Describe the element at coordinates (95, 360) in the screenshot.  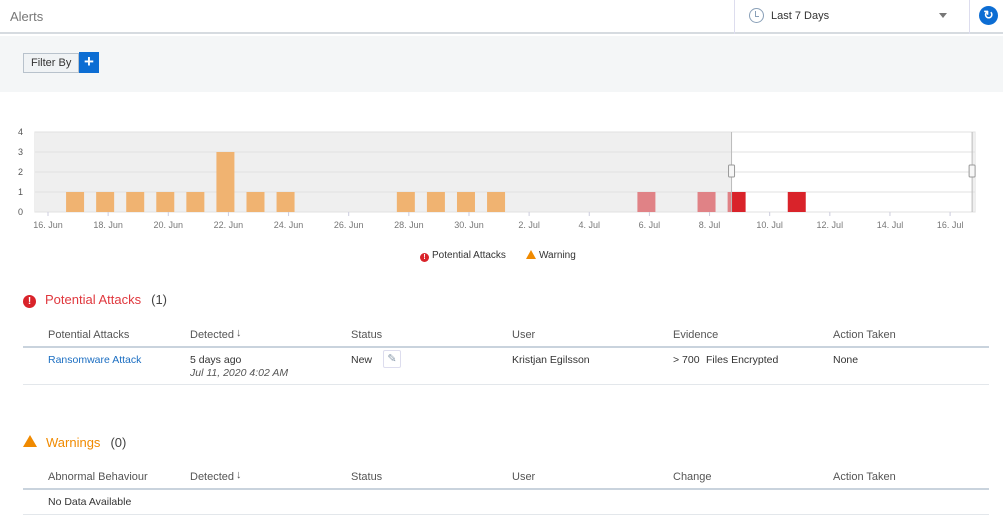
I see `attack-link: Ransomware Attack` at that location.